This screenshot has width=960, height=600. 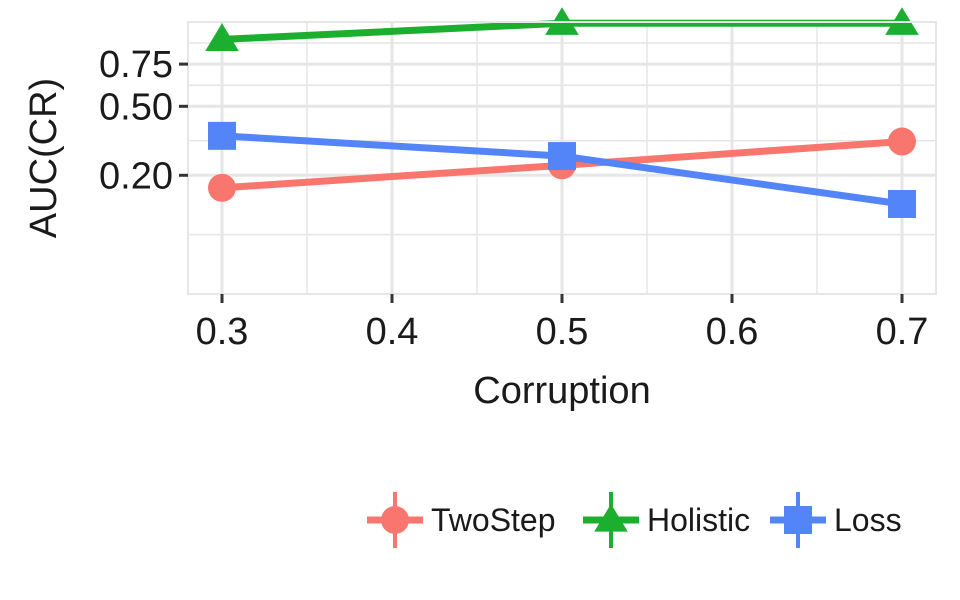 I want to click on x-tick-label: 0.6, so click(x=732, y=332).